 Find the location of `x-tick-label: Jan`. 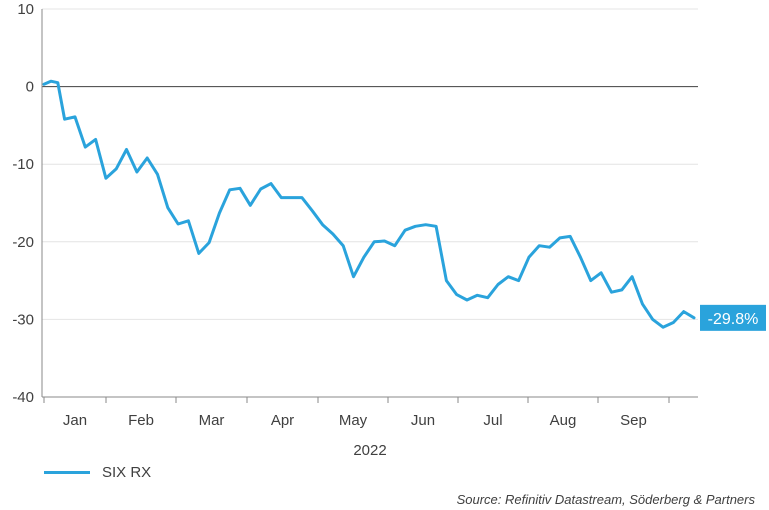

x-tick-label: Jan is located at coordinates (75, 420).